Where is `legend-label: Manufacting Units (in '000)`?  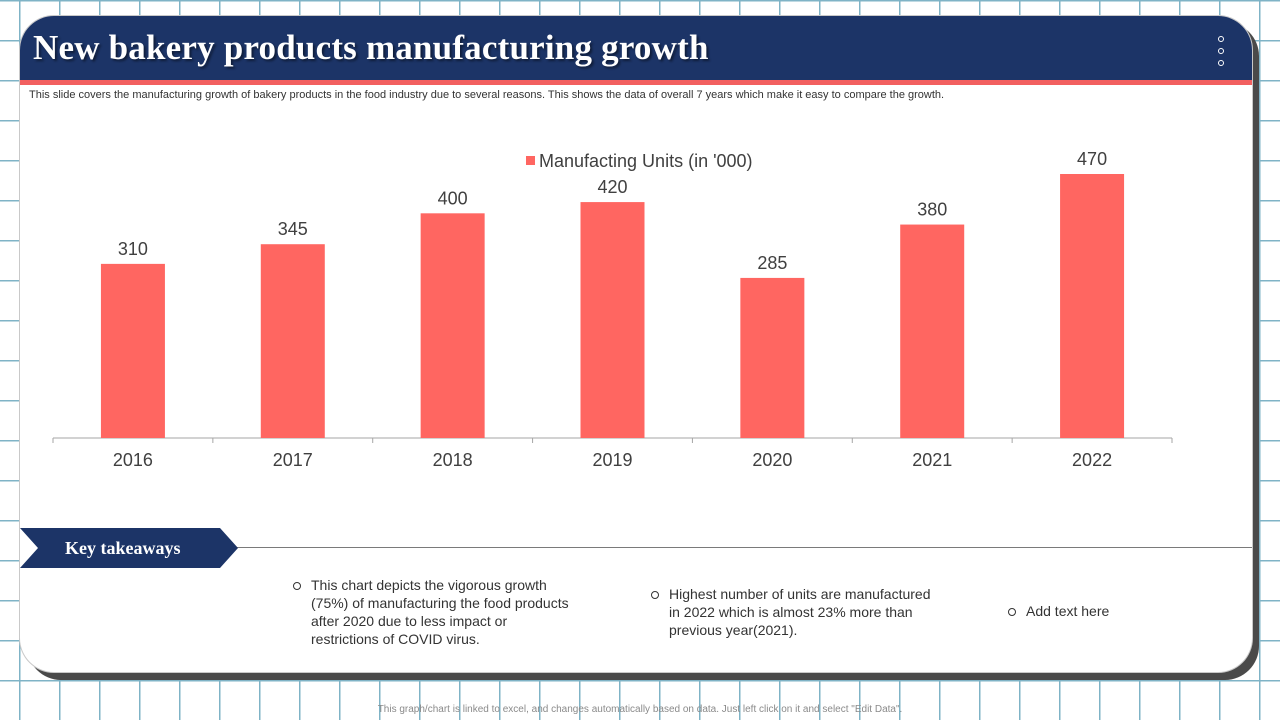 legend-label: Manufacting Units (in '000) is located at coordinates (646, 161).